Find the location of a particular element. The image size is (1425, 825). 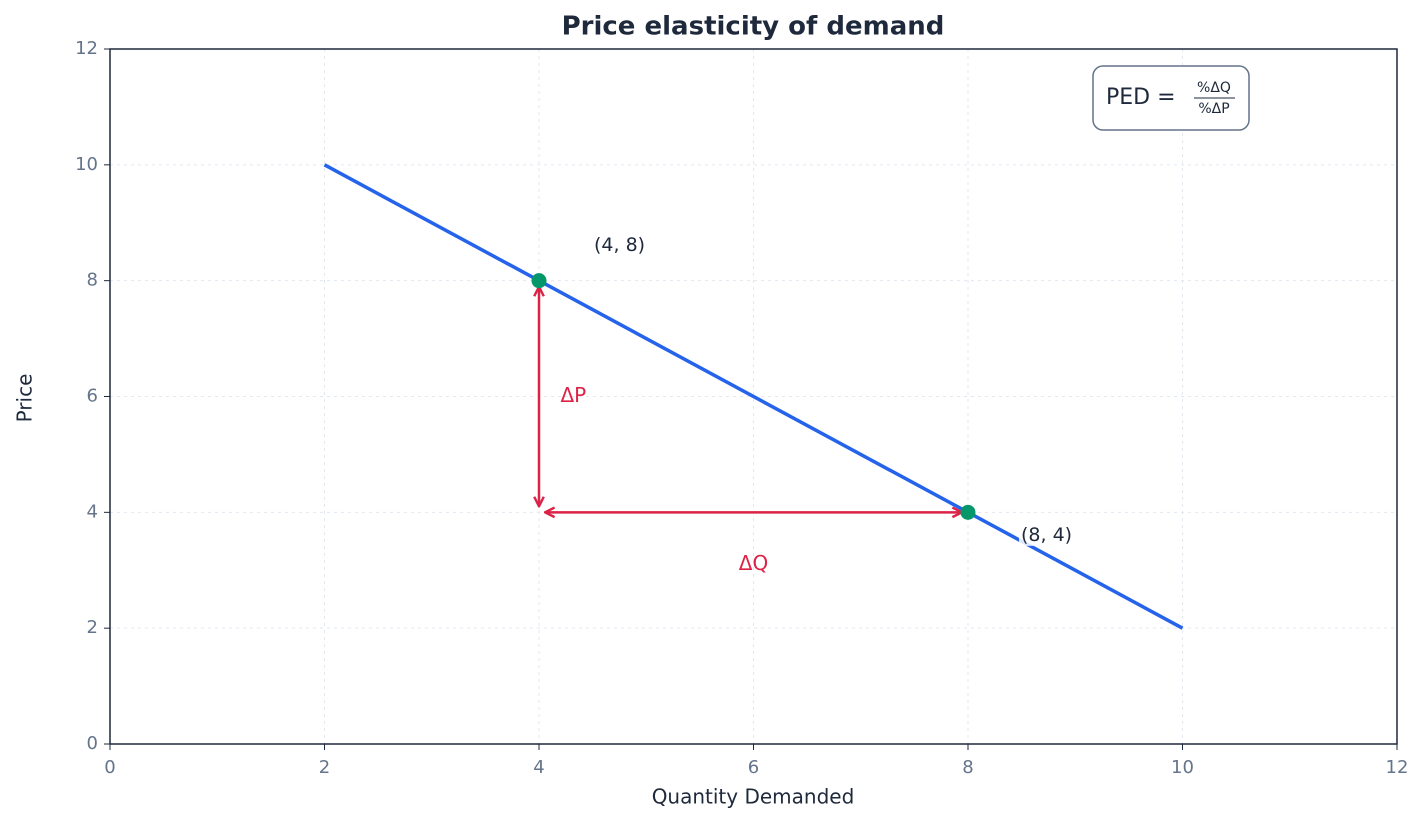

formula-frame is located at coordinates (1171, 98).